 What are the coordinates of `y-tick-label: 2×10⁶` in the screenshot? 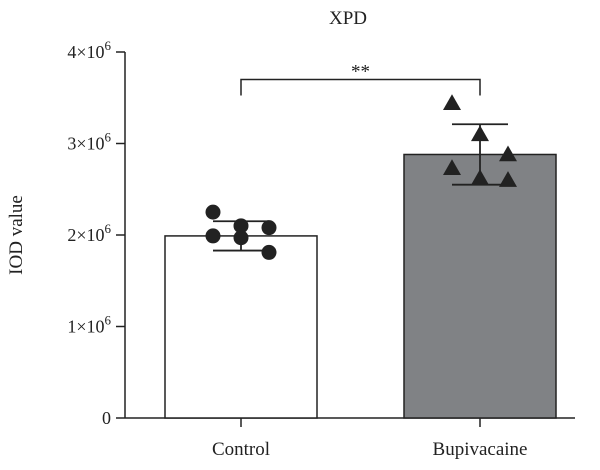 It's located at (89, 233).